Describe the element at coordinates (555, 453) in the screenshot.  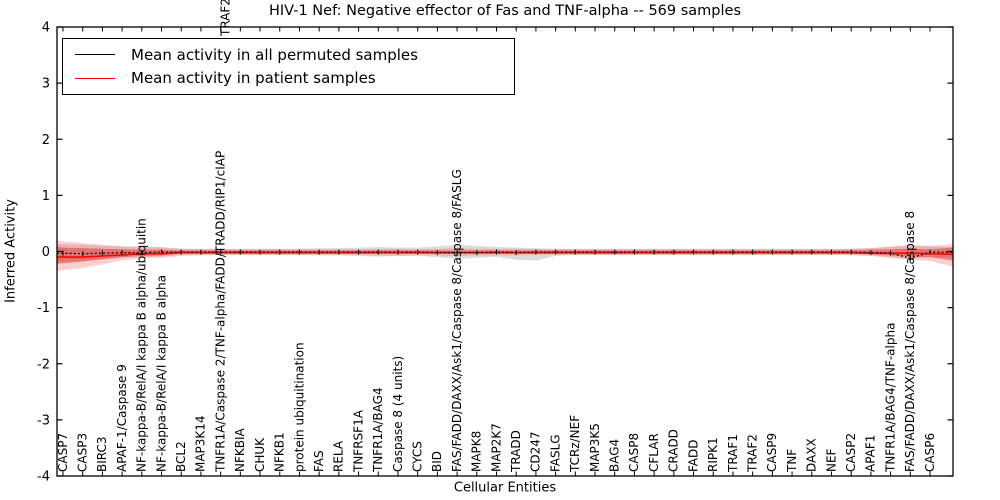
I see `x-tick-label: FASLG` at that location.